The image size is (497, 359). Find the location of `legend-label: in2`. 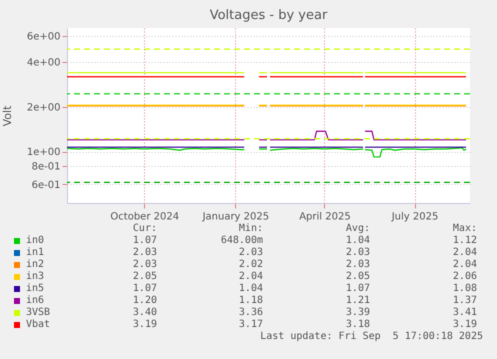

legend-label: in2 is located at coordinates (35, 265).